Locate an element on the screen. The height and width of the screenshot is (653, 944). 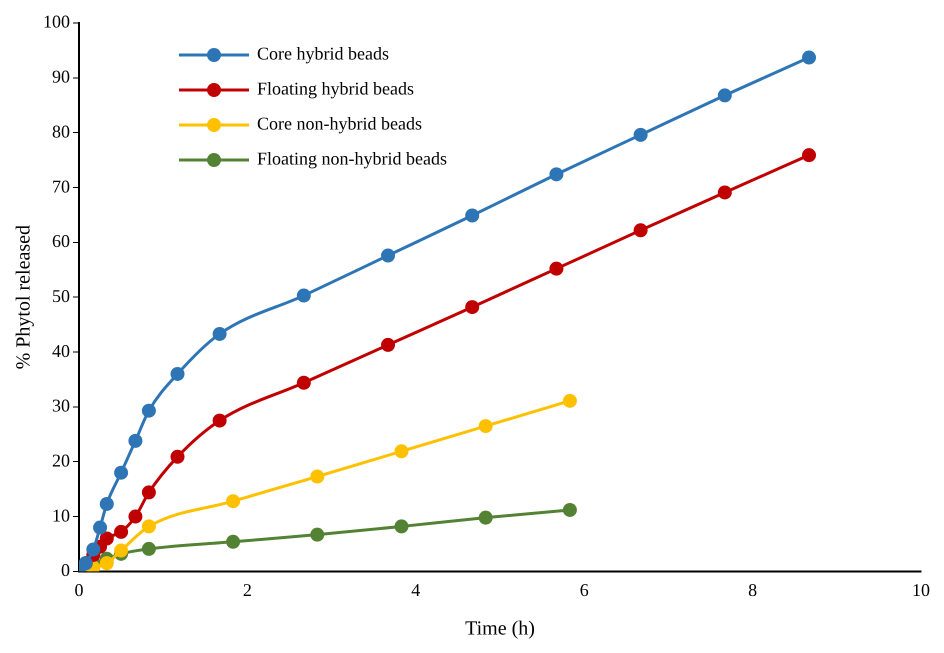
y-axis-title: % Phytol released is located at coordinates (23, 297).